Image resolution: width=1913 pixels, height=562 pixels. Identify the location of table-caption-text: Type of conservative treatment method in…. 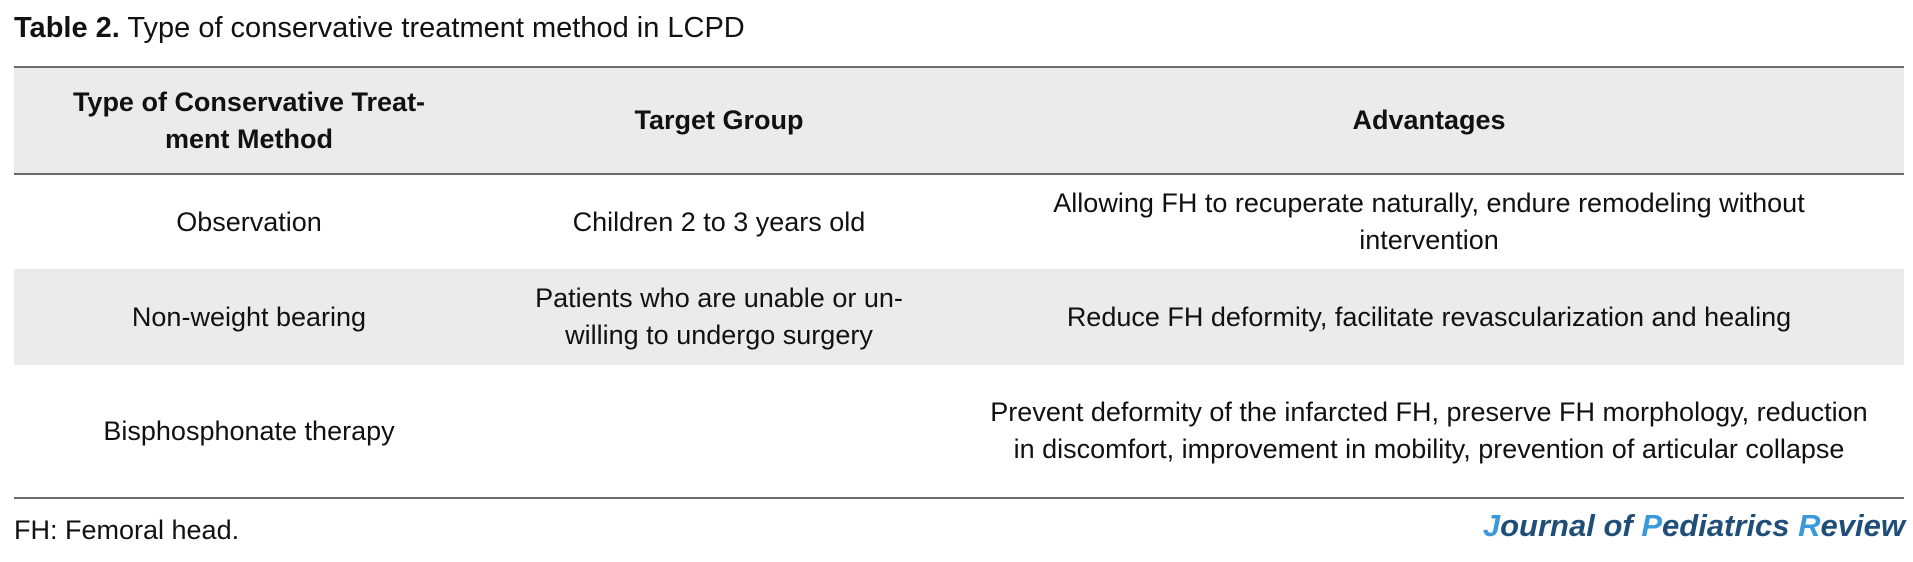
(436, 28).